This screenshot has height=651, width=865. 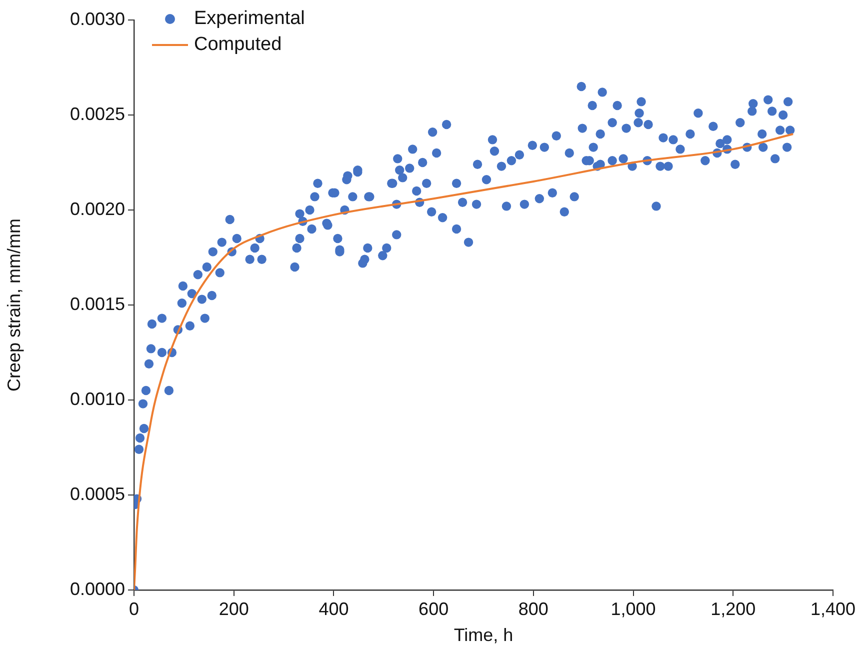 I want to click on x-tick-label: 0, so click(x=134, y=608).